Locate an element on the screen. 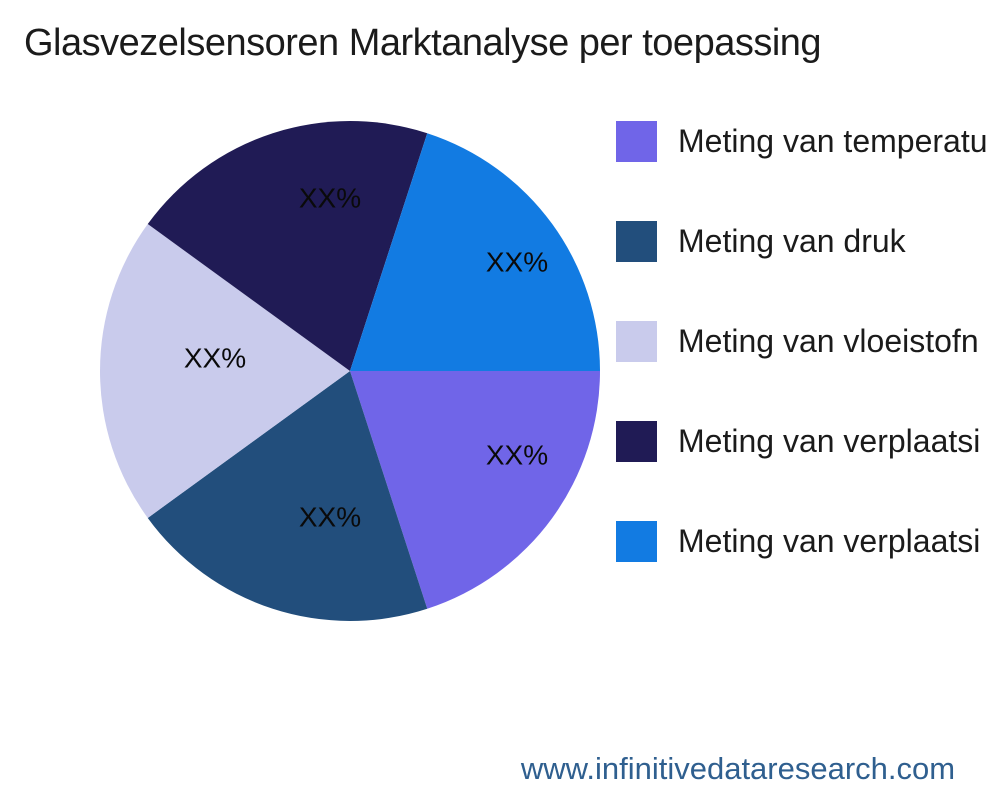 This screenshot has height=800, width=1000. pie-slice-label-4: XX% is located at coordinates (517, 262).